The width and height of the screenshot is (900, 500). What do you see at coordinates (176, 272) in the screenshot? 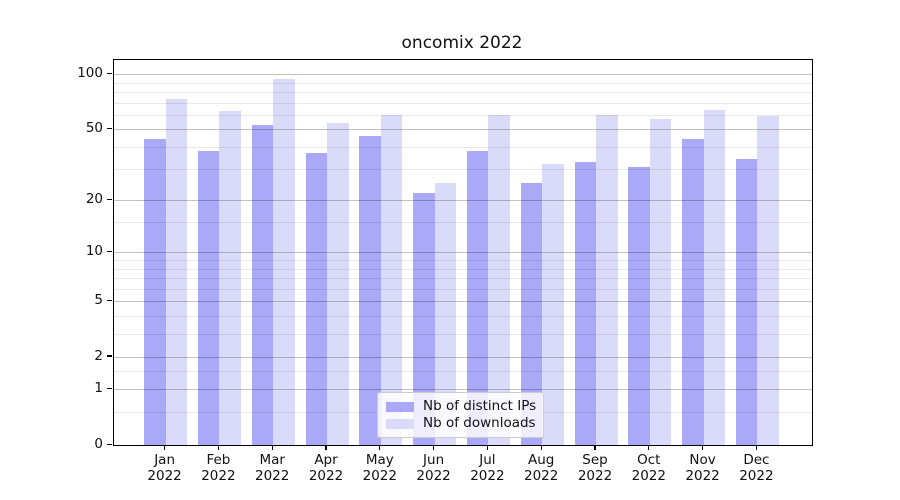
I see `bar-nb-of-downloads-jan-2022` at bounding box center [176, 272].